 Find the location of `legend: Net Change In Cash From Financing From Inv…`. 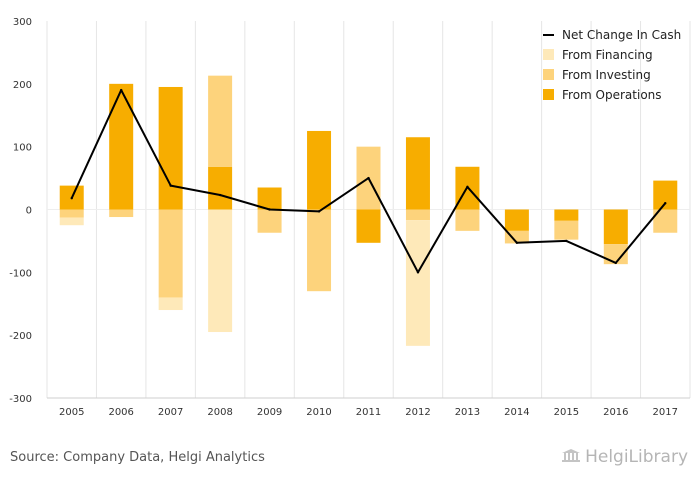

legend: Net Change In Cash From Financing From Inv… is located at coordinates (612, 65).